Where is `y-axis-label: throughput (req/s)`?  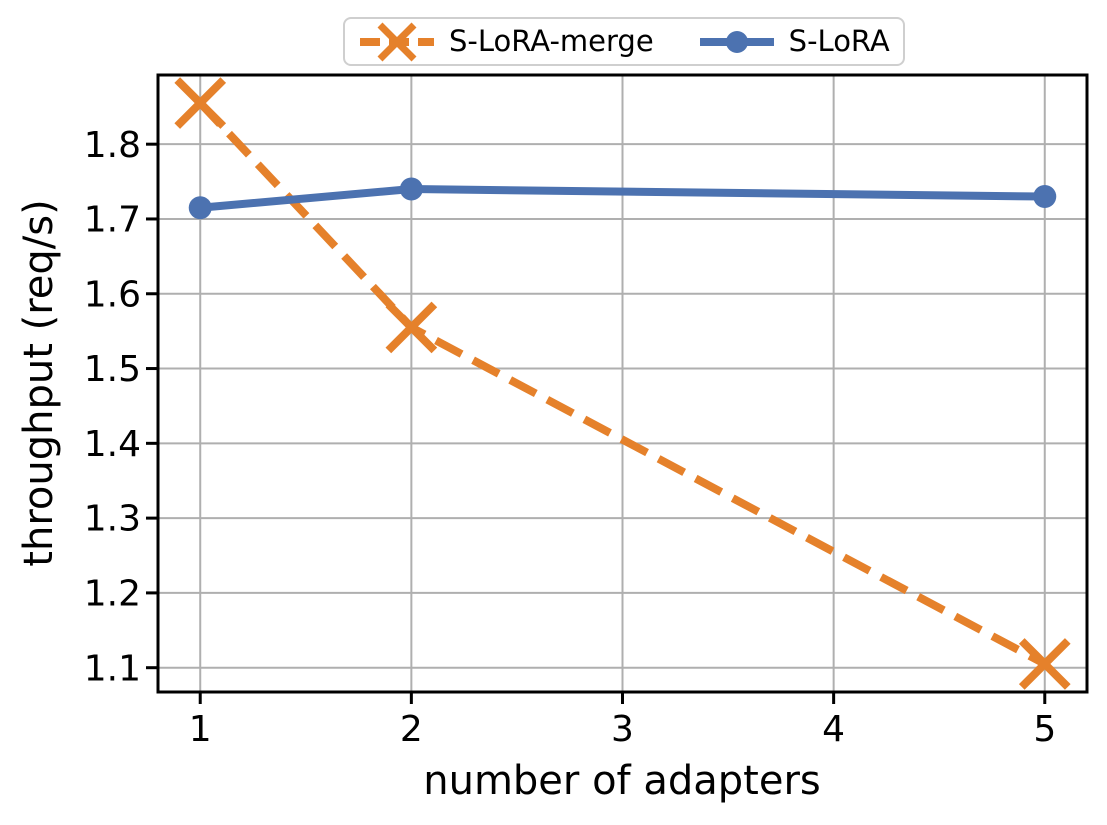 y-axis-label: throughput (req/s) is located at coordinates (39, 382).